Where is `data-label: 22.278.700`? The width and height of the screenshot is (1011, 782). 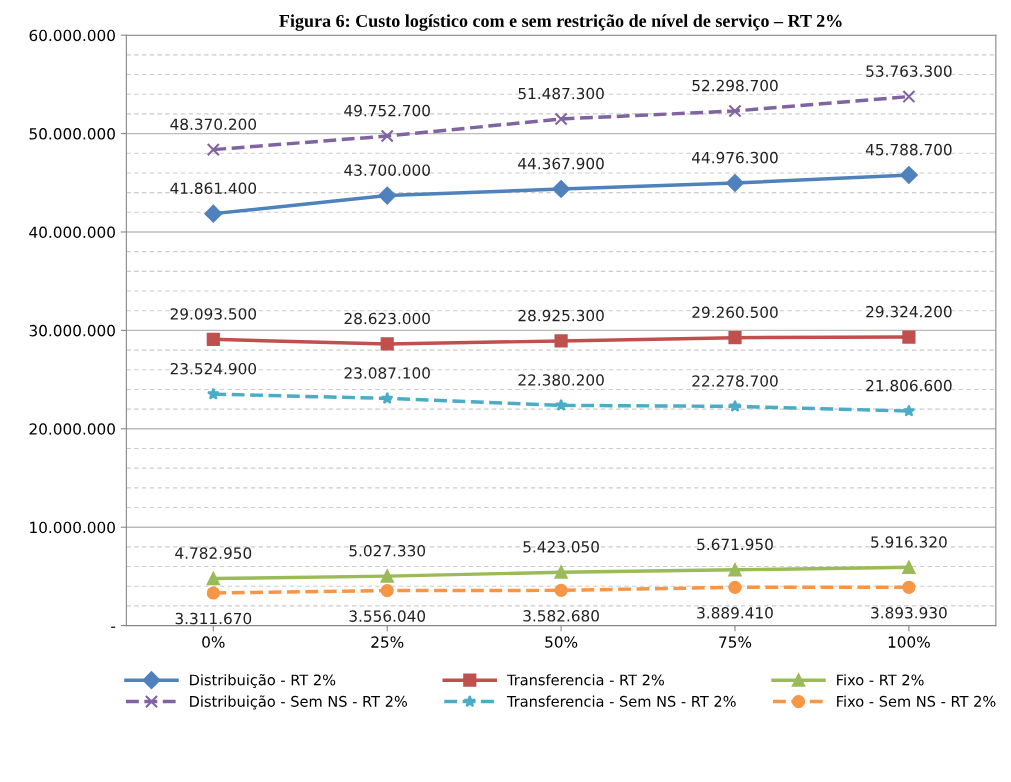 data-label: 22.278.700 is located at coordinates (735, 381).